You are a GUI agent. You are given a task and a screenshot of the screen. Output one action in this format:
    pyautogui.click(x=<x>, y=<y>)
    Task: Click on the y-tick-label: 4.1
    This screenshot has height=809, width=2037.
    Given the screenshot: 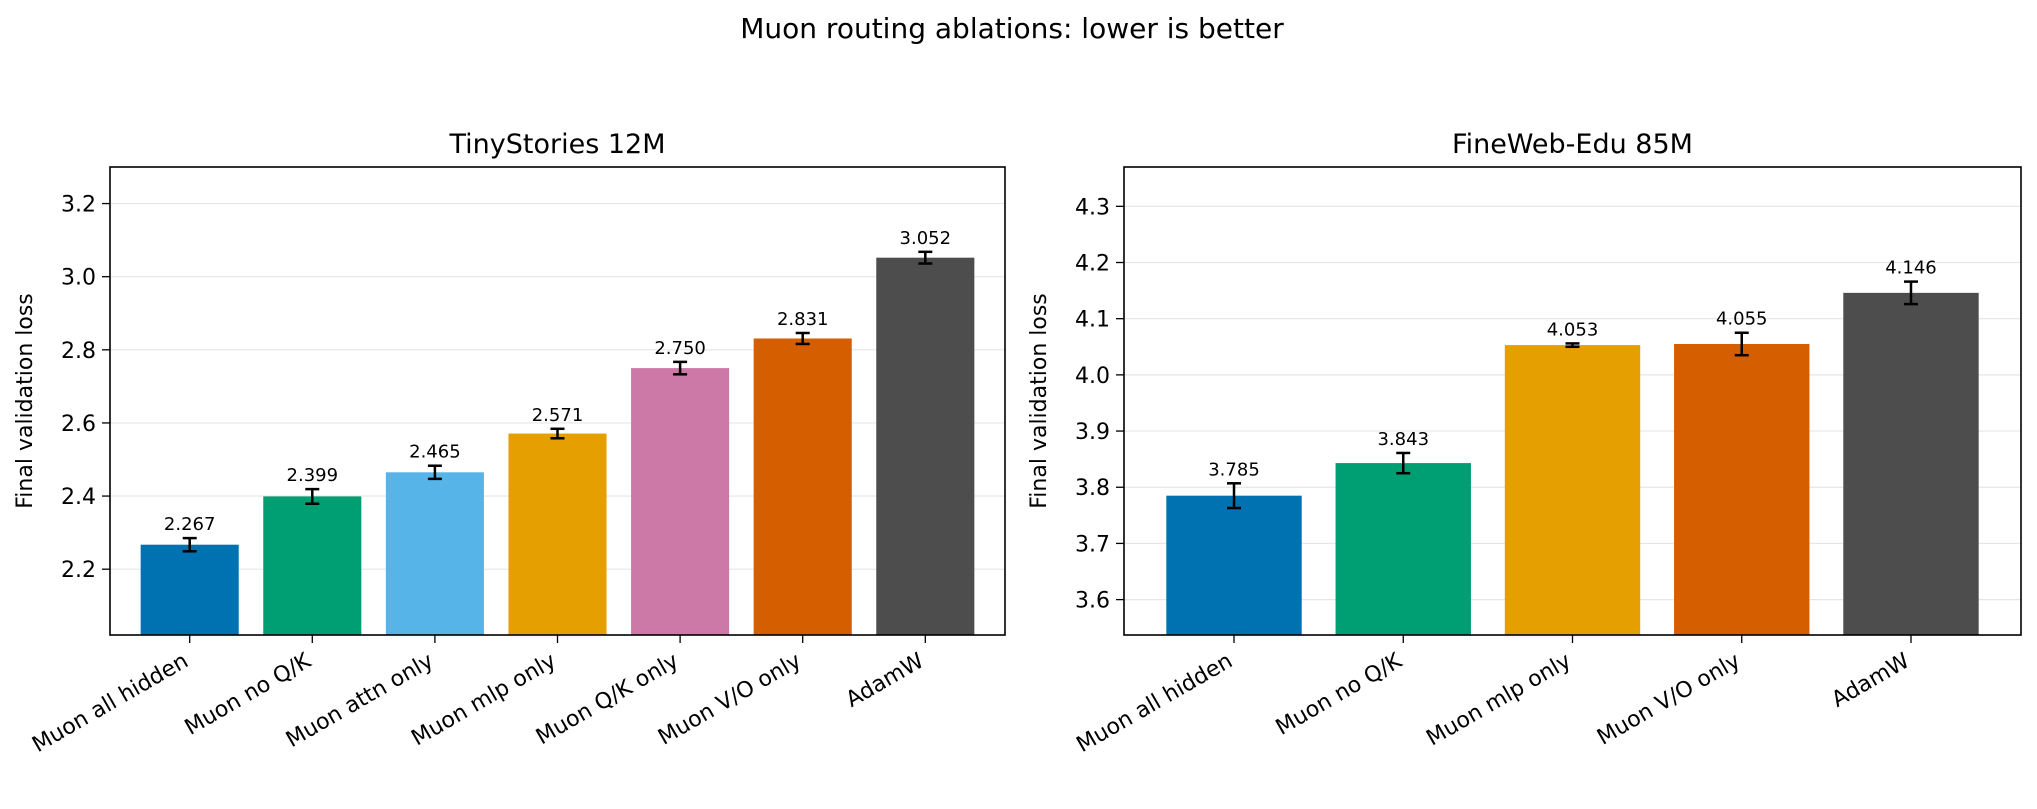 What is the action you would take?
    pyautogui.click(x=1092, y=320)
    